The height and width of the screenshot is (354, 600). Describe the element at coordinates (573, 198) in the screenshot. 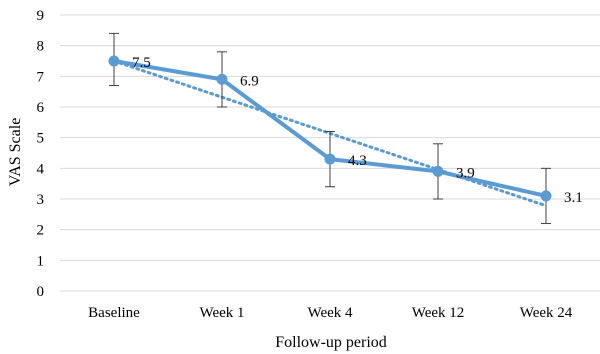

I see `data-label: 3.1` at that location.